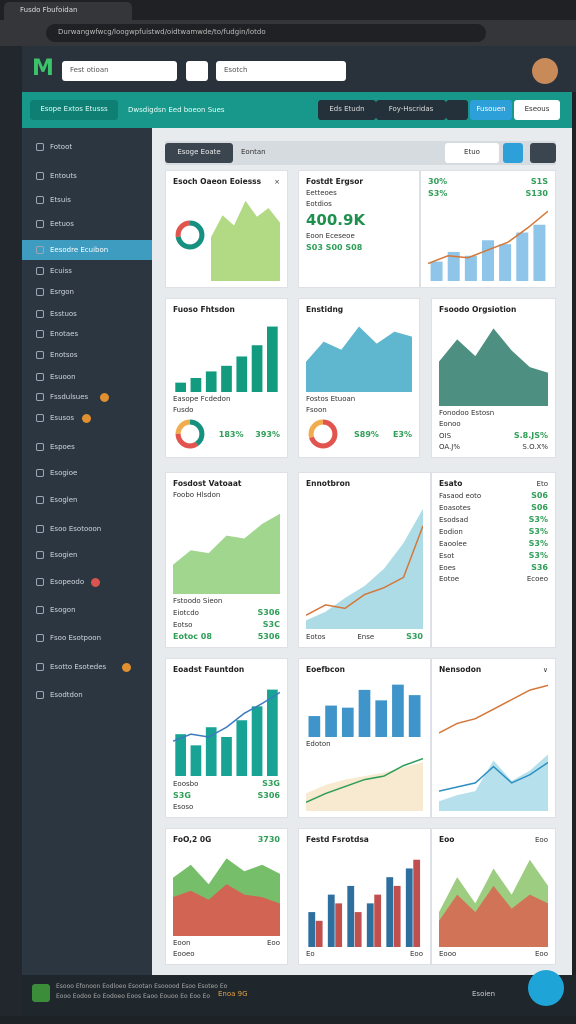 The height and width of the screenshot is (1024, 576). Describe the element at coordinates (537, 110) in the screenshot. I see `button: Eseous` at that location.